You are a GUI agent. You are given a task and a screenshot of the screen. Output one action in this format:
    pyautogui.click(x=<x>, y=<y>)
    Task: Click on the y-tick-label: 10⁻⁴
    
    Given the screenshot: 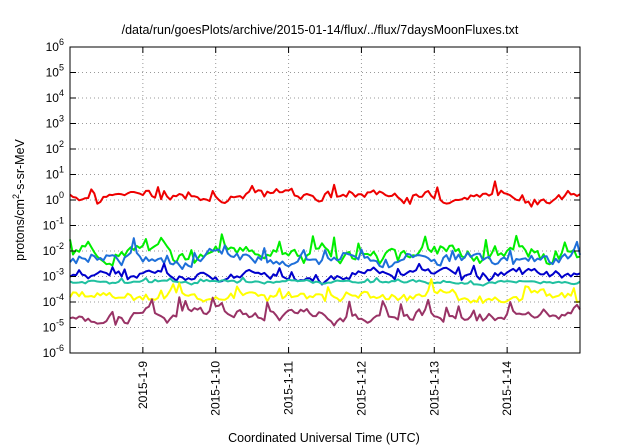 What is the action you would take?
    pyautogui.click(x=53, y=300)
    